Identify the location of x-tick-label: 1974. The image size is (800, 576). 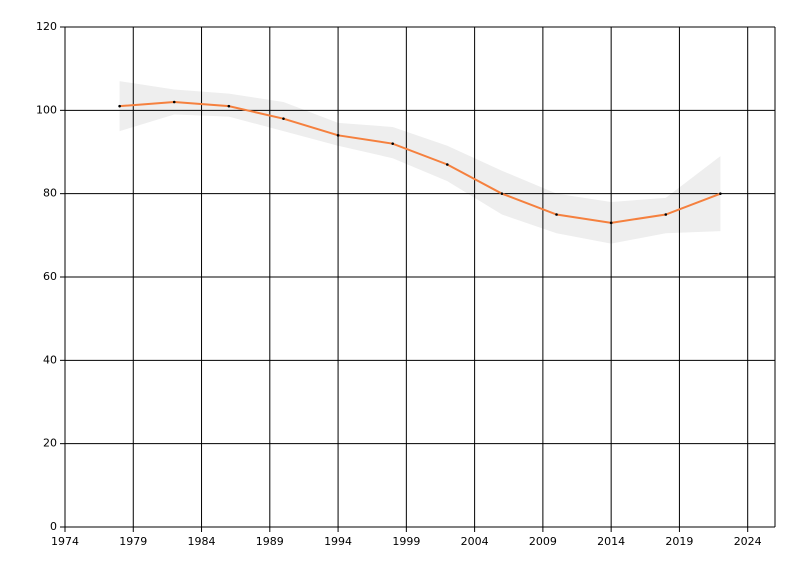
(65, 541).